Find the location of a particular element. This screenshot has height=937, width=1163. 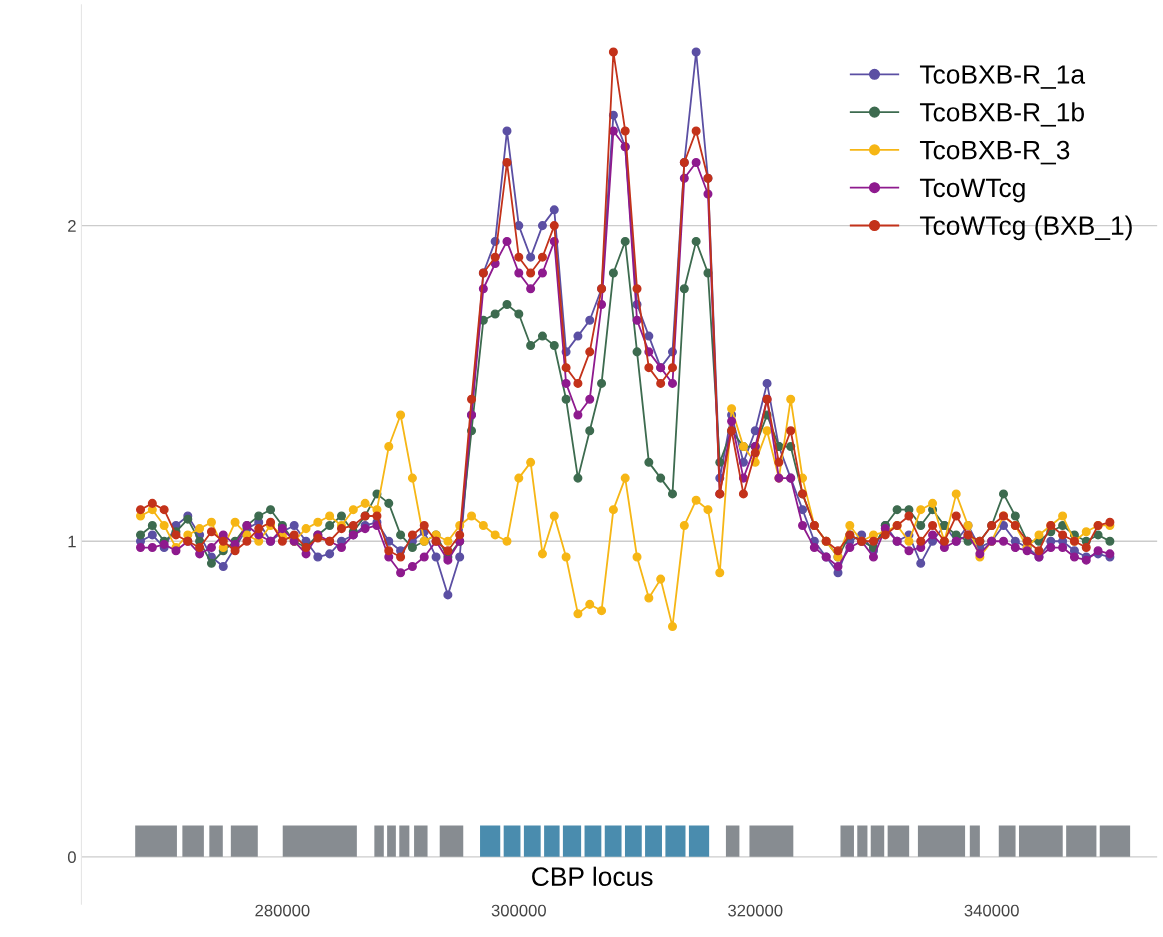

legend-label: TcoBXB-R_1a is located at coordinates (1002, 77).